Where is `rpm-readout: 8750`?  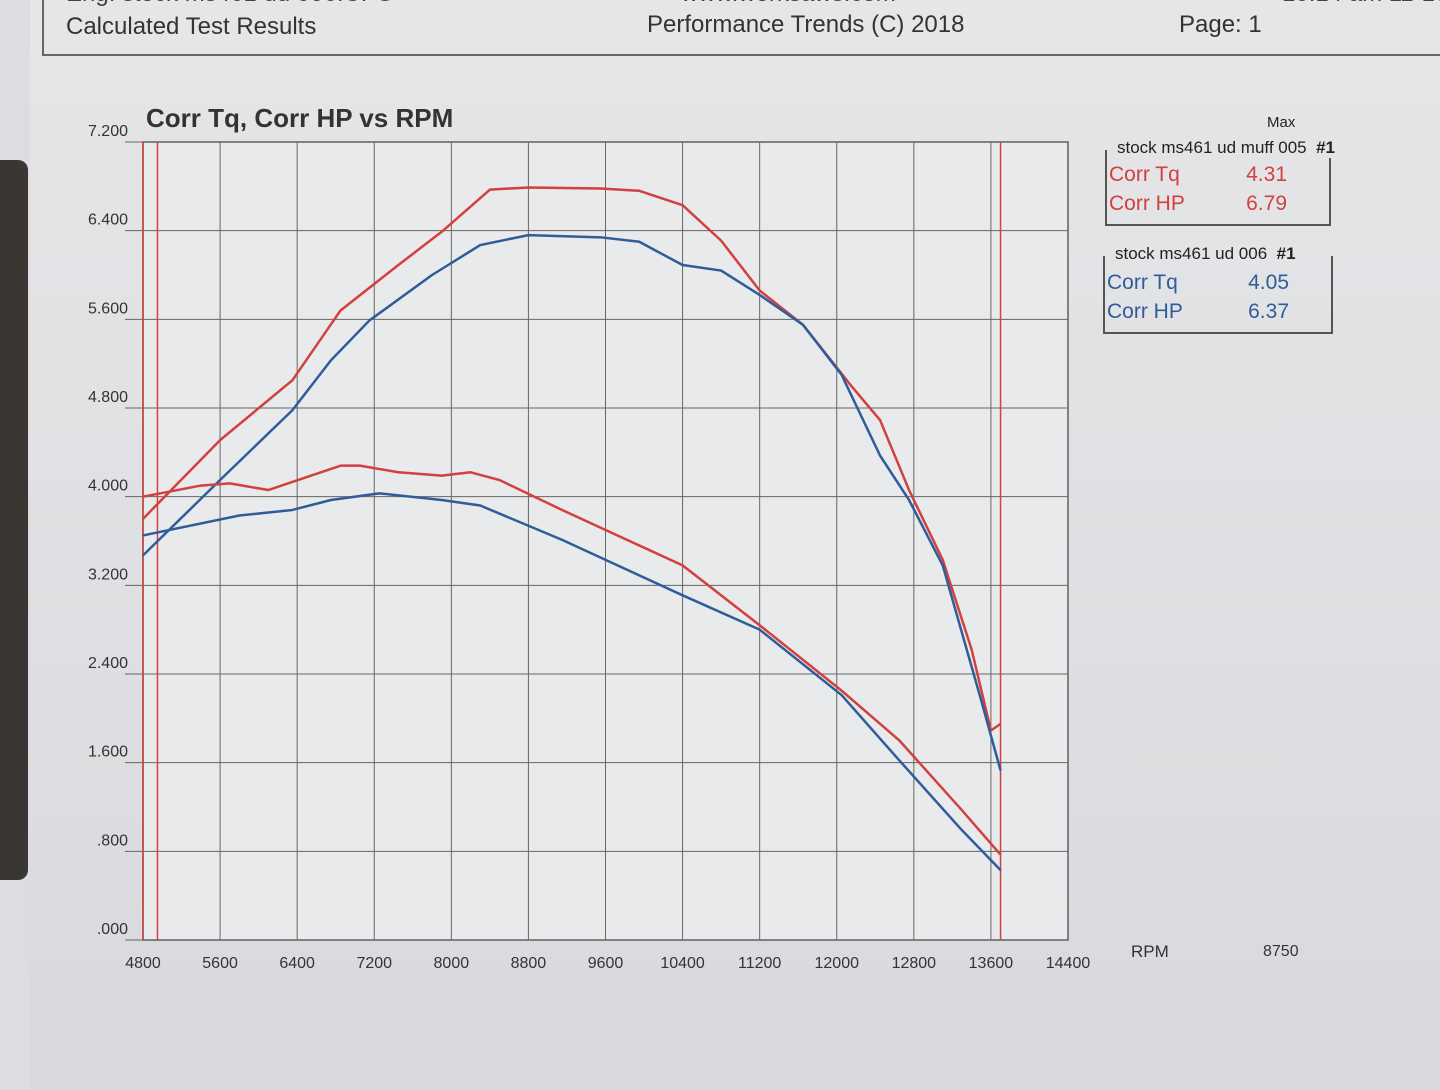 rpm-readout: 8750 is located at coordinates (1281, 951).